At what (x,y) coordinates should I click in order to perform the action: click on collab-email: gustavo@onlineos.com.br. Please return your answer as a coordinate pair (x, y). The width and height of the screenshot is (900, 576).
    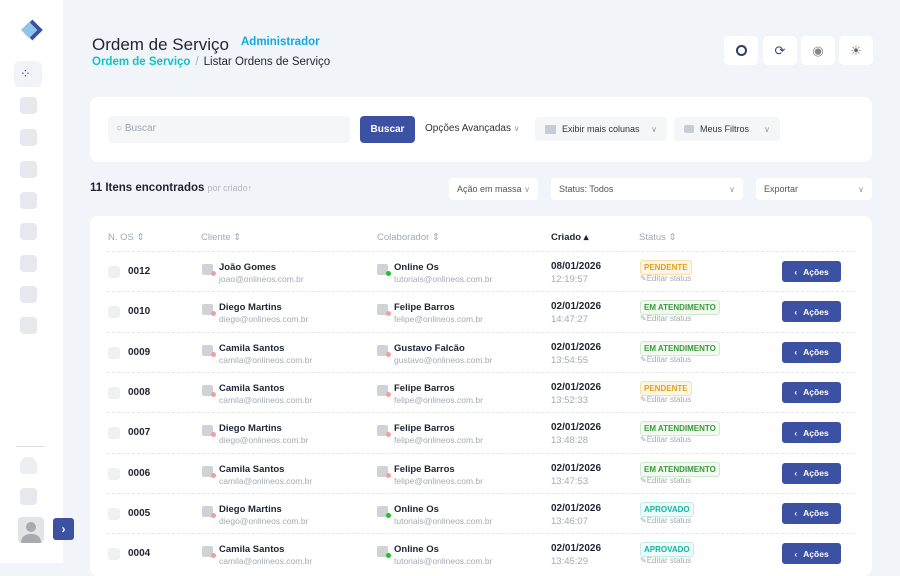
    Looking at the image, I should click on (443, 359).